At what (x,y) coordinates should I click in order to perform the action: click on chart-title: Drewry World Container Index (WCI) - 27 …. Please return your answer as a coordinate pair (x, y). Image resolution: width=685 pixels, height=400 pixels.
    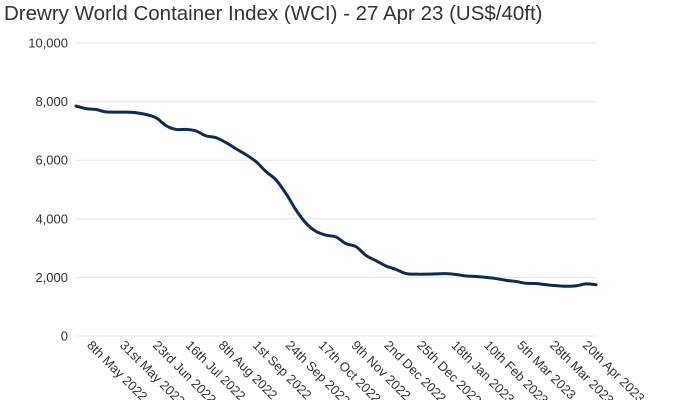
    Looking at the image, I should click on (273, 13).